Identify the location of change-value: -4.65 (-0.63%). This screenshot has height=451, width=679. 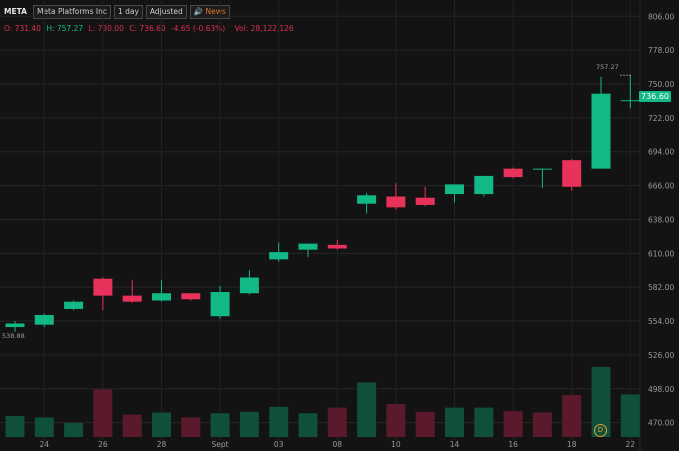
(198, 28).